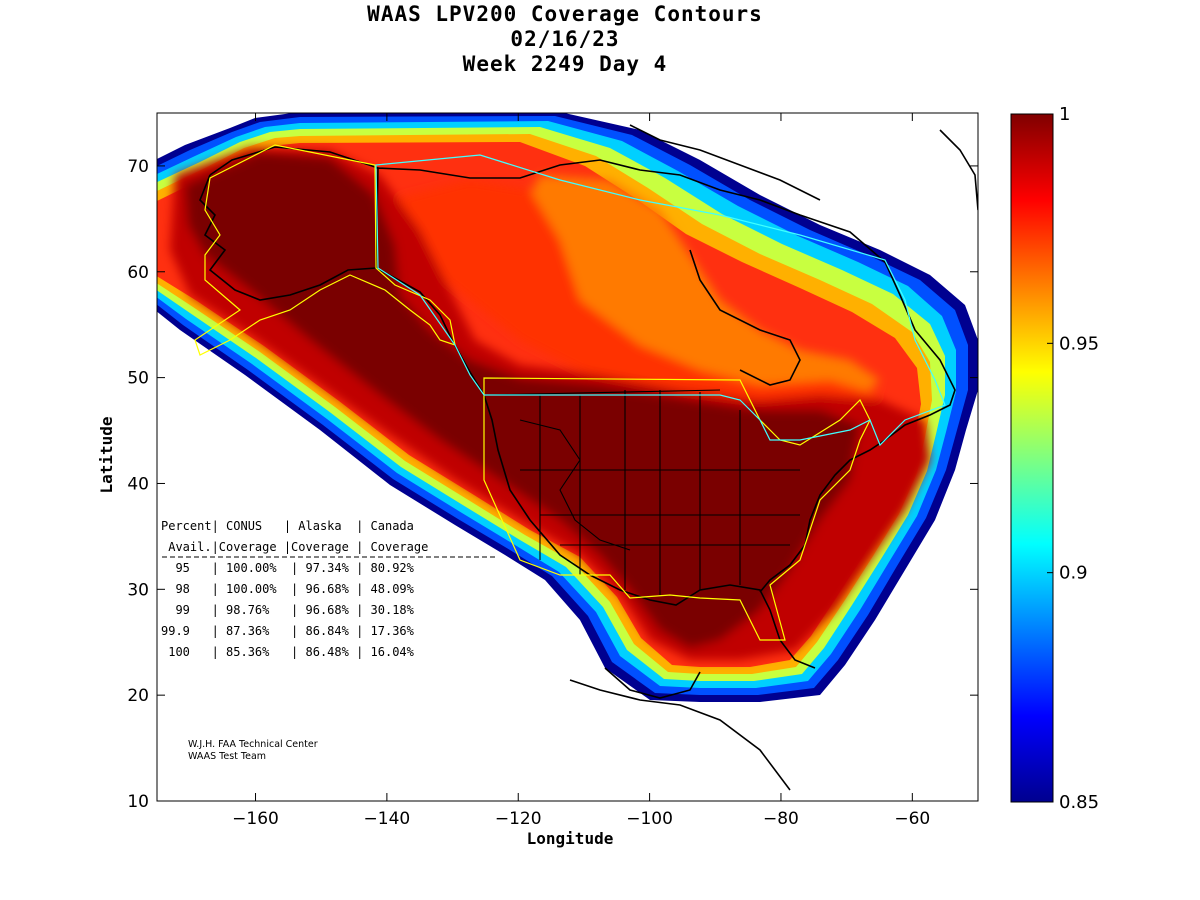 This screenshot has width=1200, height=900. I want to click on x-tick-label: −120, so click(518, 819).